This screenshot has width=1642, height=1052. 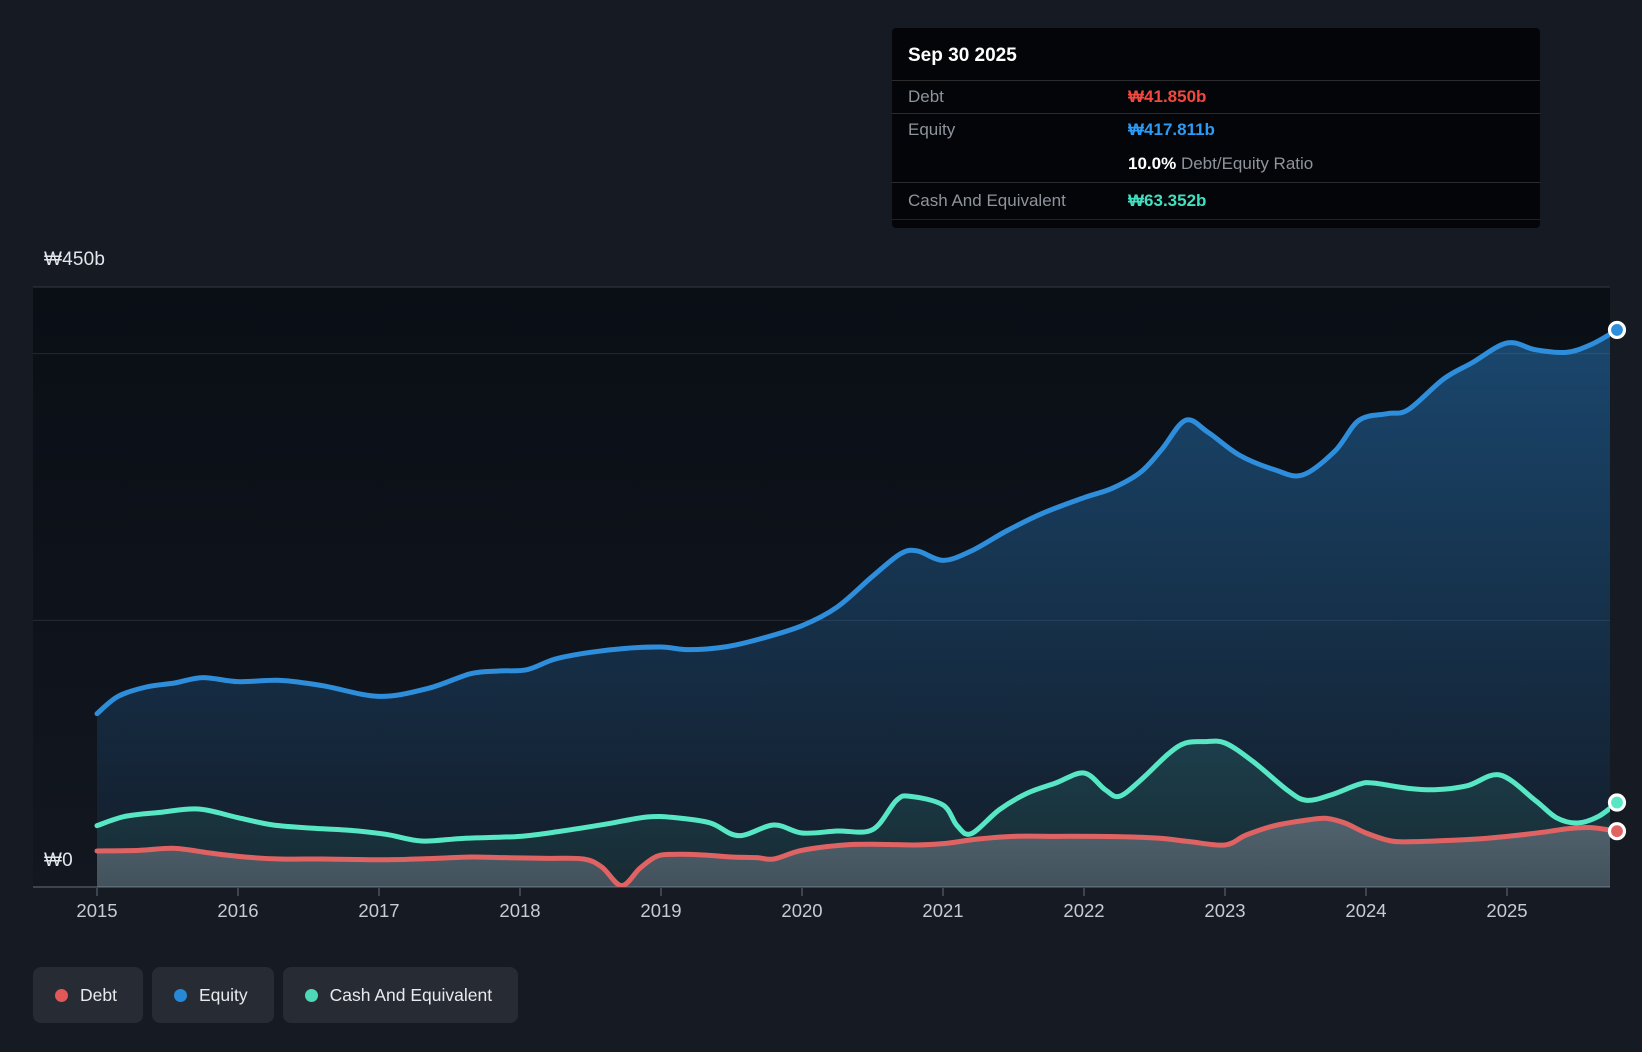 I want to click on x-axis-label-2016: 2016, so click(x=237, y=910).